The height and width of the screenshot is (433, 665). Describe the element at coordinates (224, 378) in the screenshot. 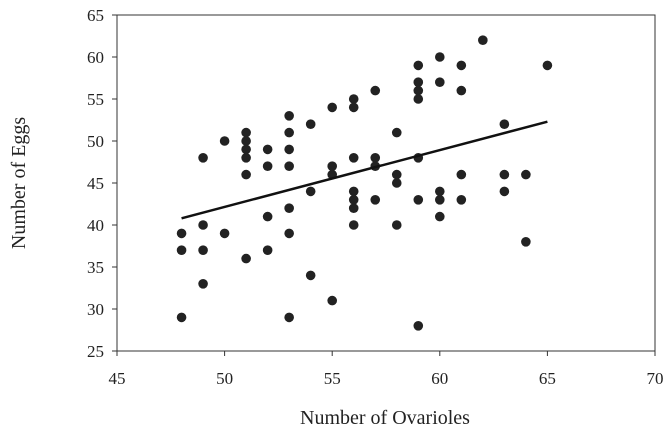

I see `x-tick-label: 50` at that location.